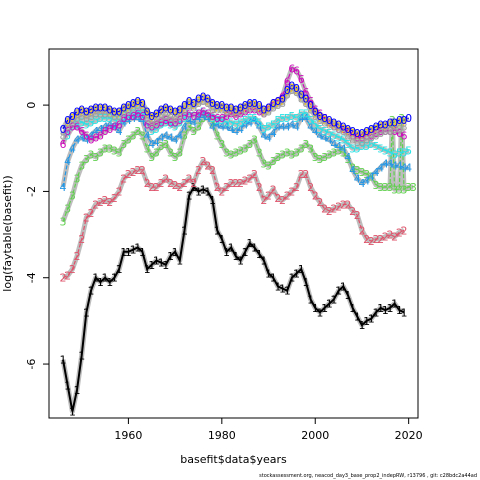 The image size is (480, 480). What do you see at coordinates (31, 105) in the screenshot?
I see `y-tick-label: 0` at bounding box center [31, 105].